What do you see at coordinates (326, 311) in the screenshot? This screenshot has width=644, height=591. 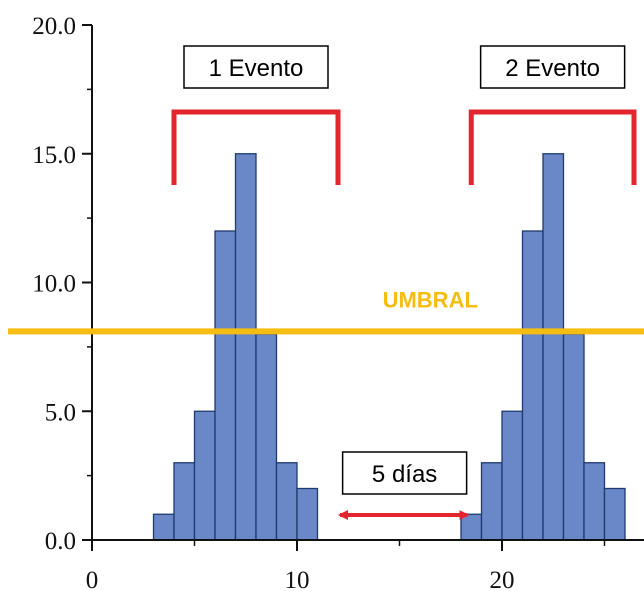 I see `threshold-group: UMBRAL` at bounding box center [326, 311].